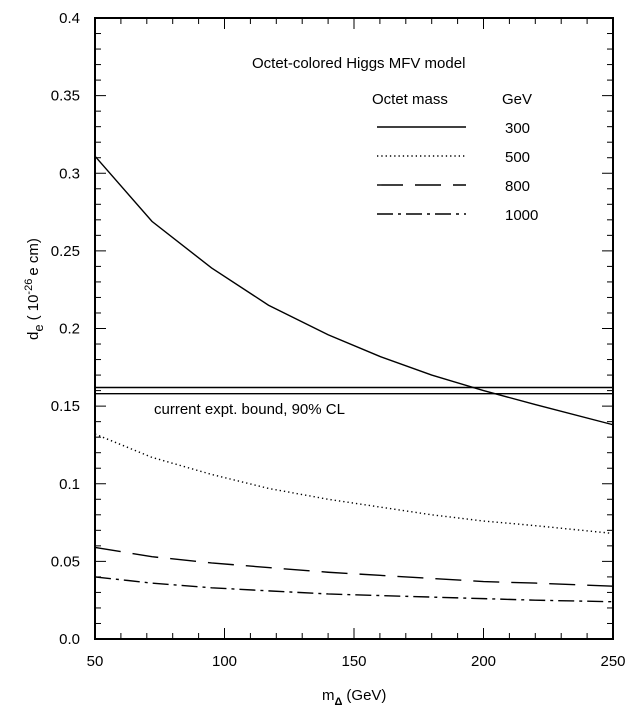 The width and height of the screenshot is (630, 709). Describe the element at coordinates (328, 695) in the screenshot. I see `x-axis-label-main: m` at that location.